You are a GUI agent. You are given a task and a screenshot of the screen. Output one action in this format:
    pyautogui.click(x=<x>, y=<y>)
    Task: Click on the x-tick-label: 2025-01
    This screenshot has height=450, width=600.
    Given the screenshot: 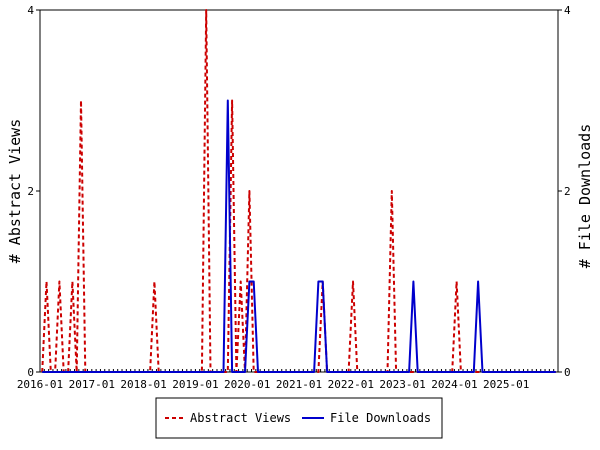 What is the action you would take?
    pyautogui.click(x=506, y=384)
    